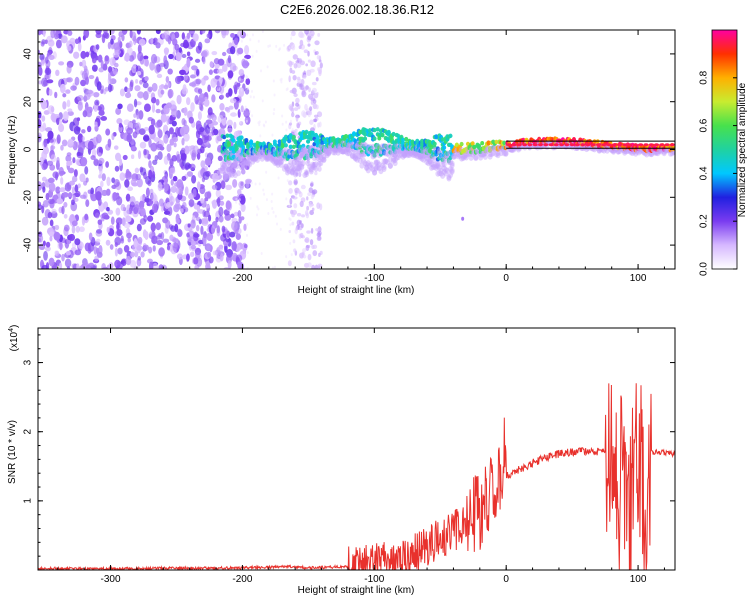 The width and height of the screenshot is (750, 600). What do you see at coordinates (724, 149) in the screenshot?
I see `colorbar` at bounding box center [724, 149].